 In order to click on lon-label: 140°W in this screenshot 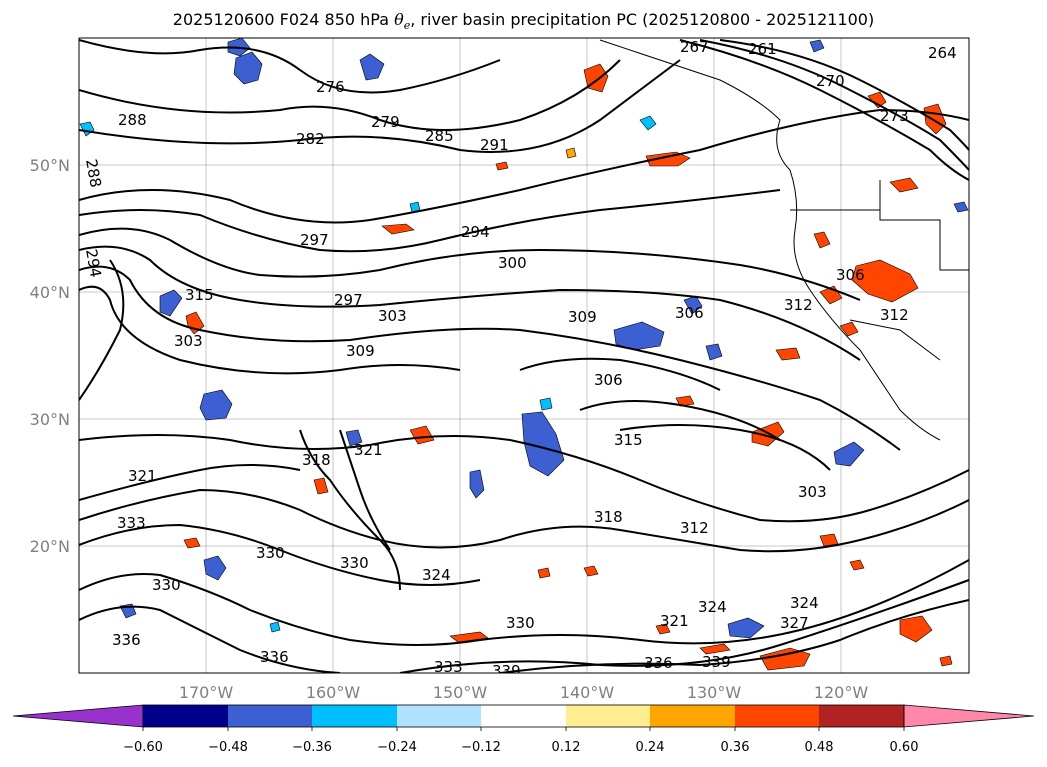, I will do `click(587, 692)`.